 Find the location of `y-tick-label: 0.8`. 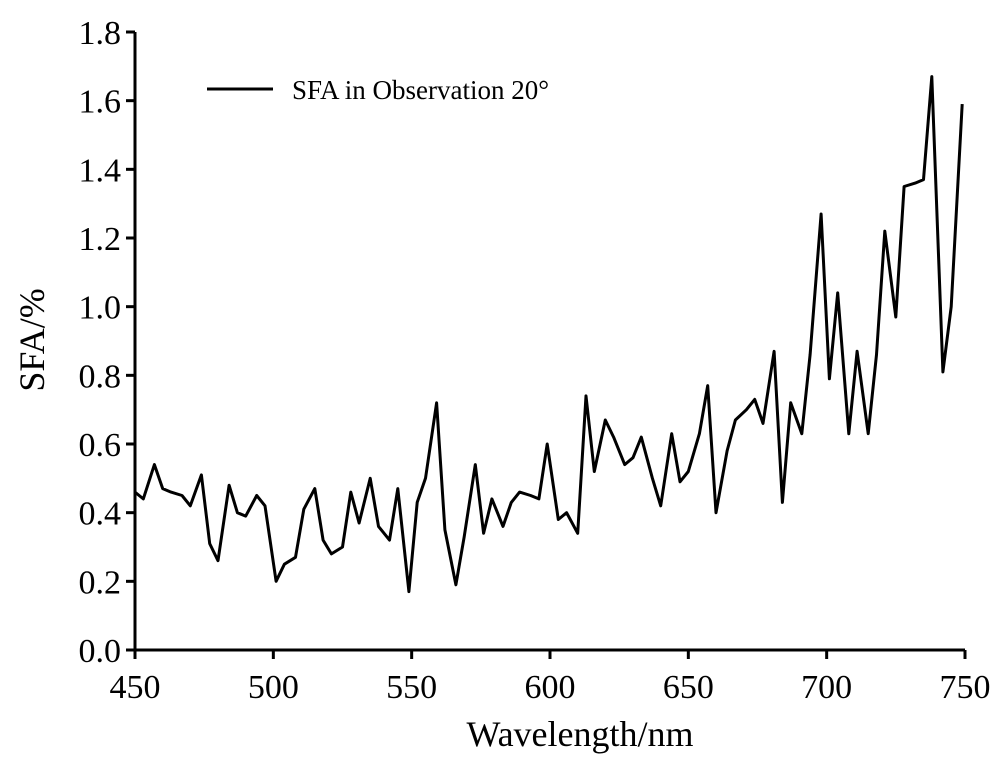

y-tick-label: 0.8 is located at coordinates (100, 376).